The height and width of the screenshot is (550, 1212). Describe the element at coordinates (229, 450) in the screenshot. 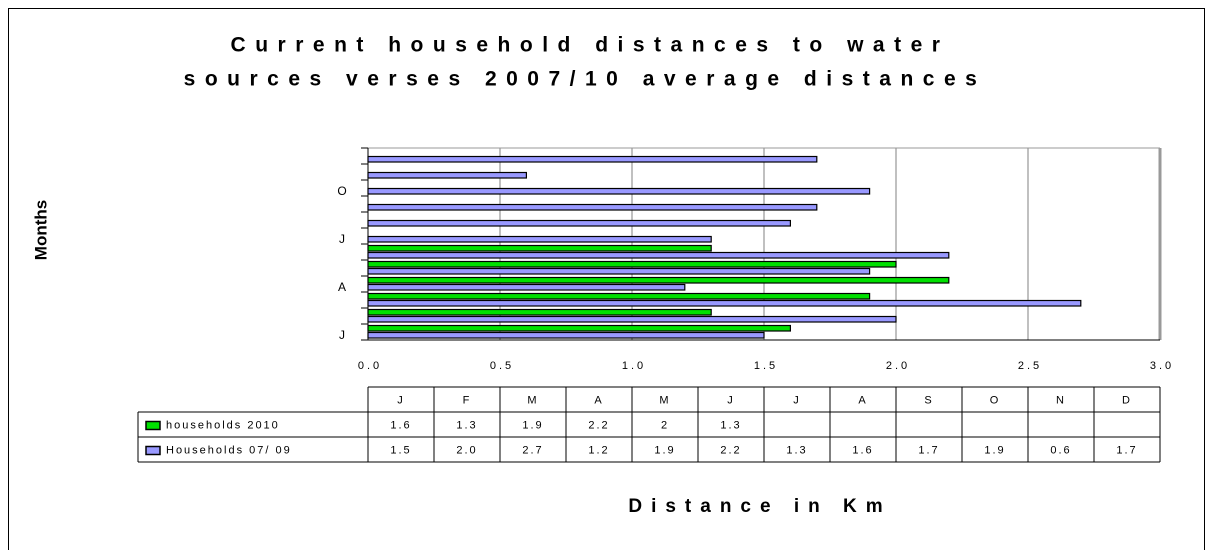

I see `legend-label: Households 07/ 09` at that location.